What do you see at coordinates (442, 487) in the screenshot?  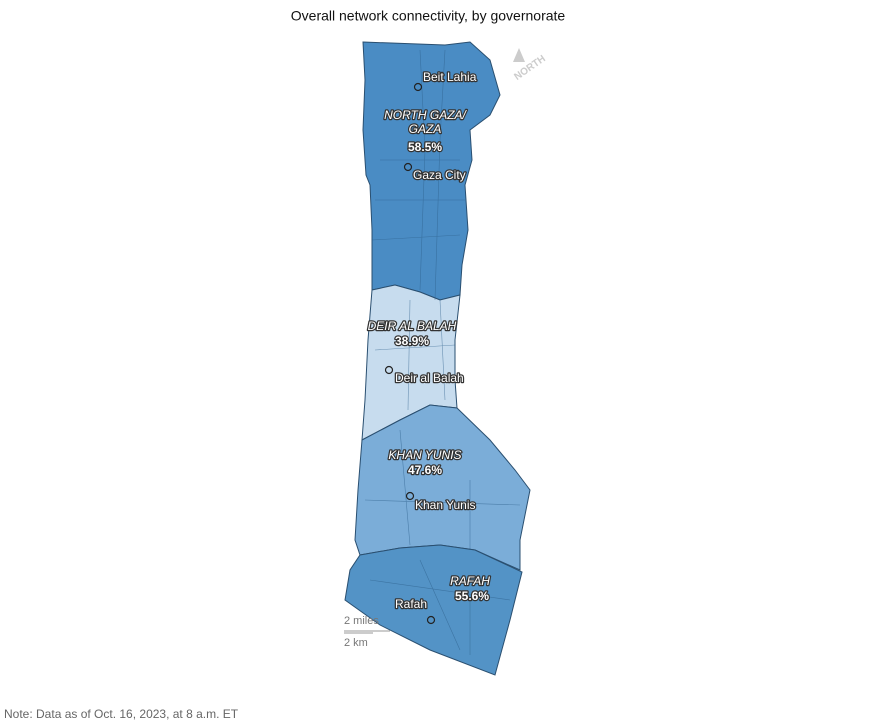 I see `region-khan-yunis` at bounding box center [442, 487].